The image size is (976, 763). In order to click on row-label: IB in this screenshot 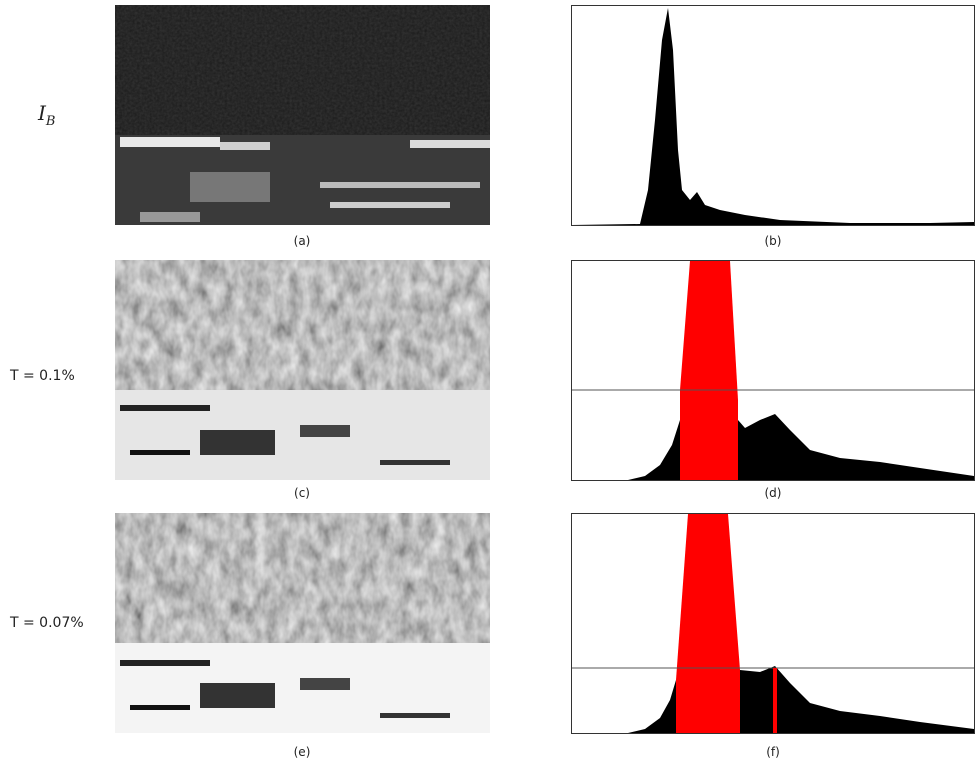, I will do `click(46, 115)`.